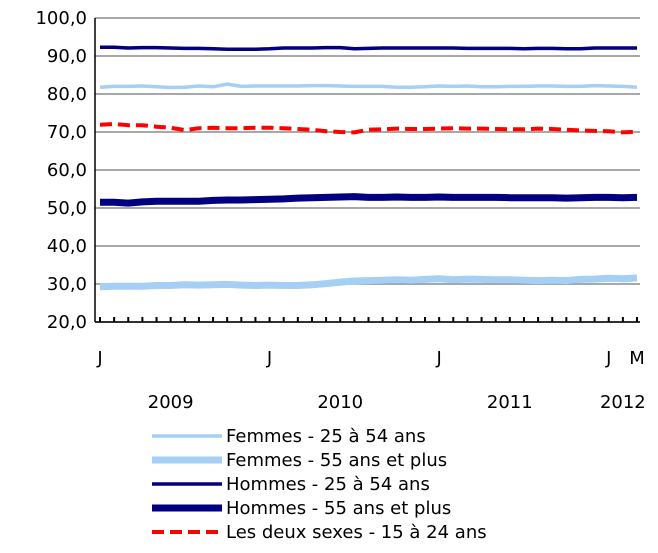 Image resolution: width=658 pixels, height=553 pixels. What do you see at coordinates (67, 56) in the screenshot?
I see `y-tick-label: 90,0` at bounding box center [67, 56].